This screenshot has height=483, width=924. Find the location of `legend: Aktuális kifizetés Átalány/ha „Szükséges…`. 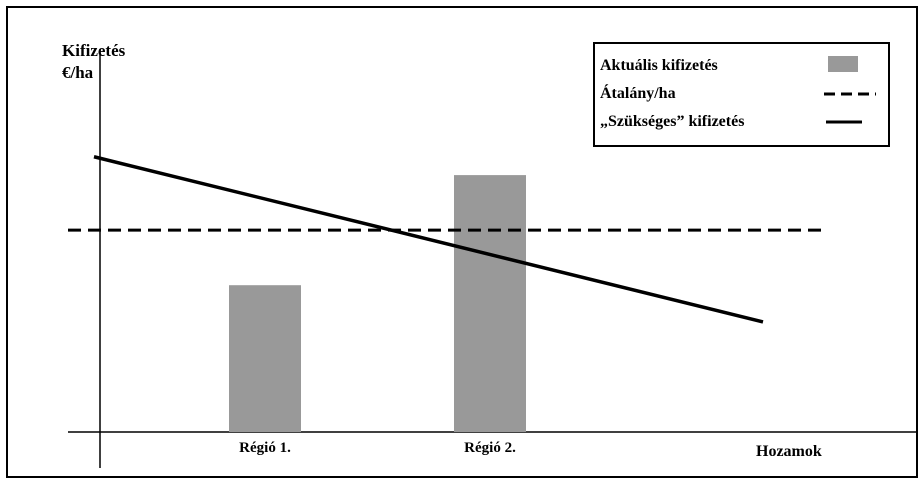

legend: Aktuális kifizetés Átalány/ha „Szükséges… is located at coordinates (741, 94).